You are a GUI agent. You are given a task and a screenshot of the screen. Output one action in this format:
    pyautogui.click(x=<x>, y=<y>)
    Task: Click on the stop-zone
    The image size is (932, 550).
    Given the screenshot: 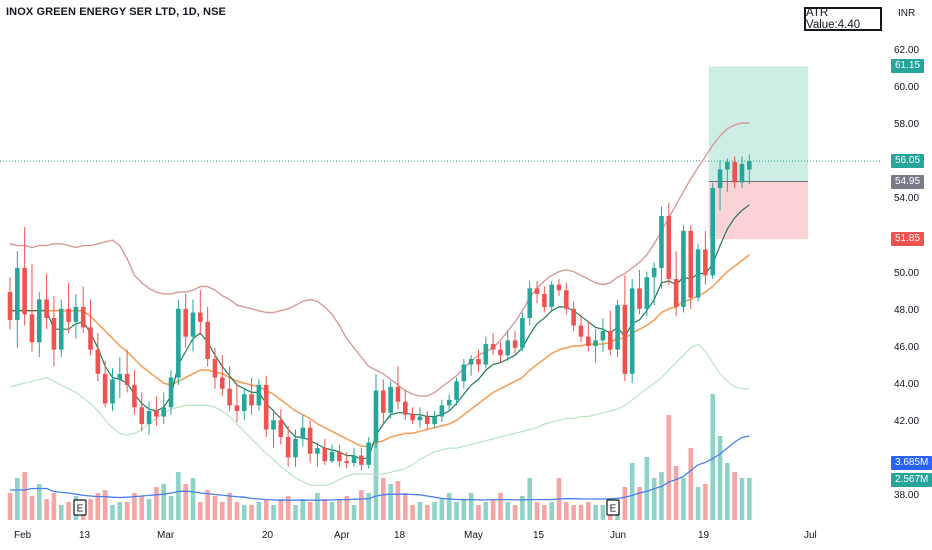 What is the action you would take?
    pyautogui.click(x=758, y=210)
    